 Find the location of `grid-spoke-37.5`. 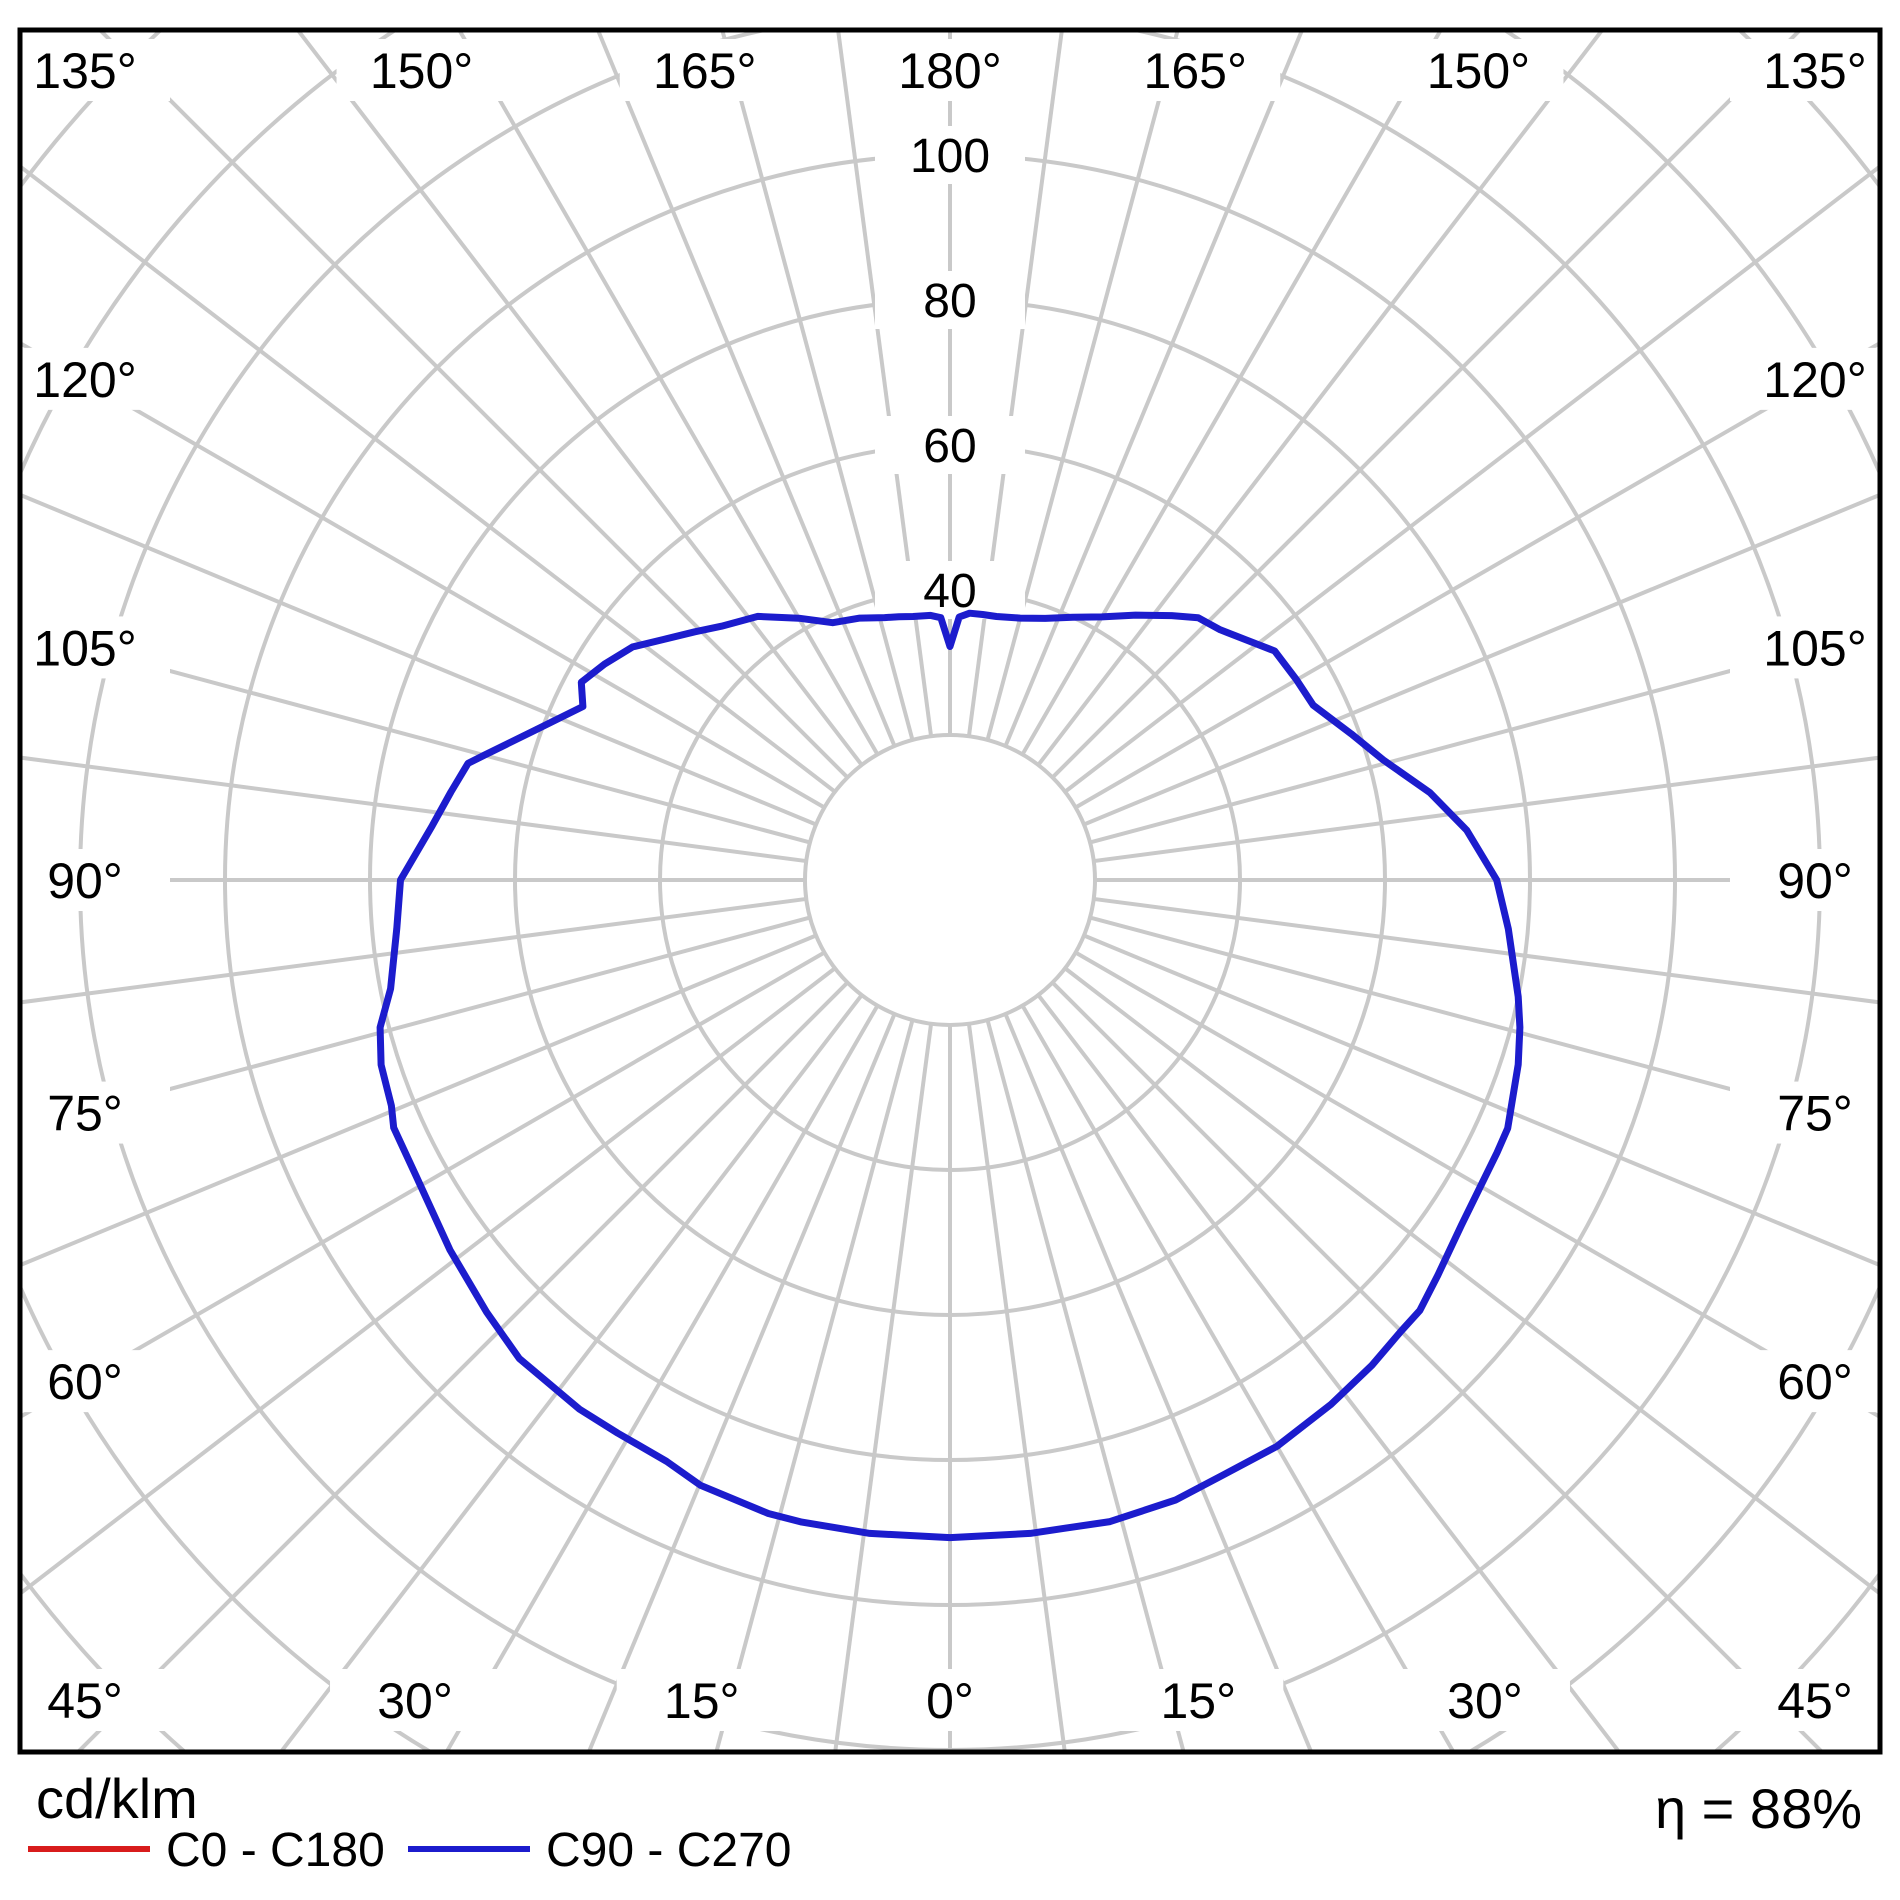

grid-spoke-37.5 is located at coordinates (1329, 1372).